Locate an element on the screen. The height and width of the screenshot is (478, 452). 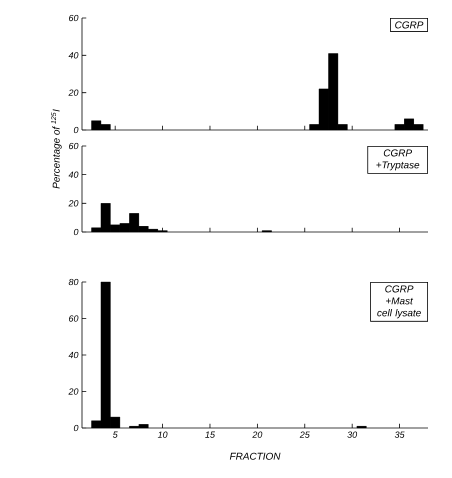
text: CGRP +Tryptase is located at coordinates (398, 159).